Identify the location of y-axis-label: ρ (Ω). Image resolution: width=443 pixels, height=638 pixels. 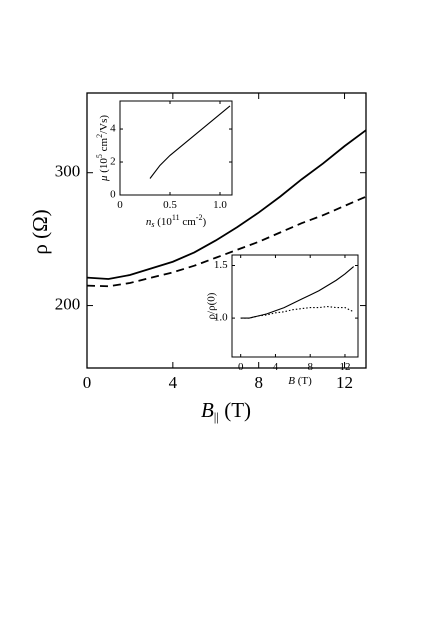
(40, 231).